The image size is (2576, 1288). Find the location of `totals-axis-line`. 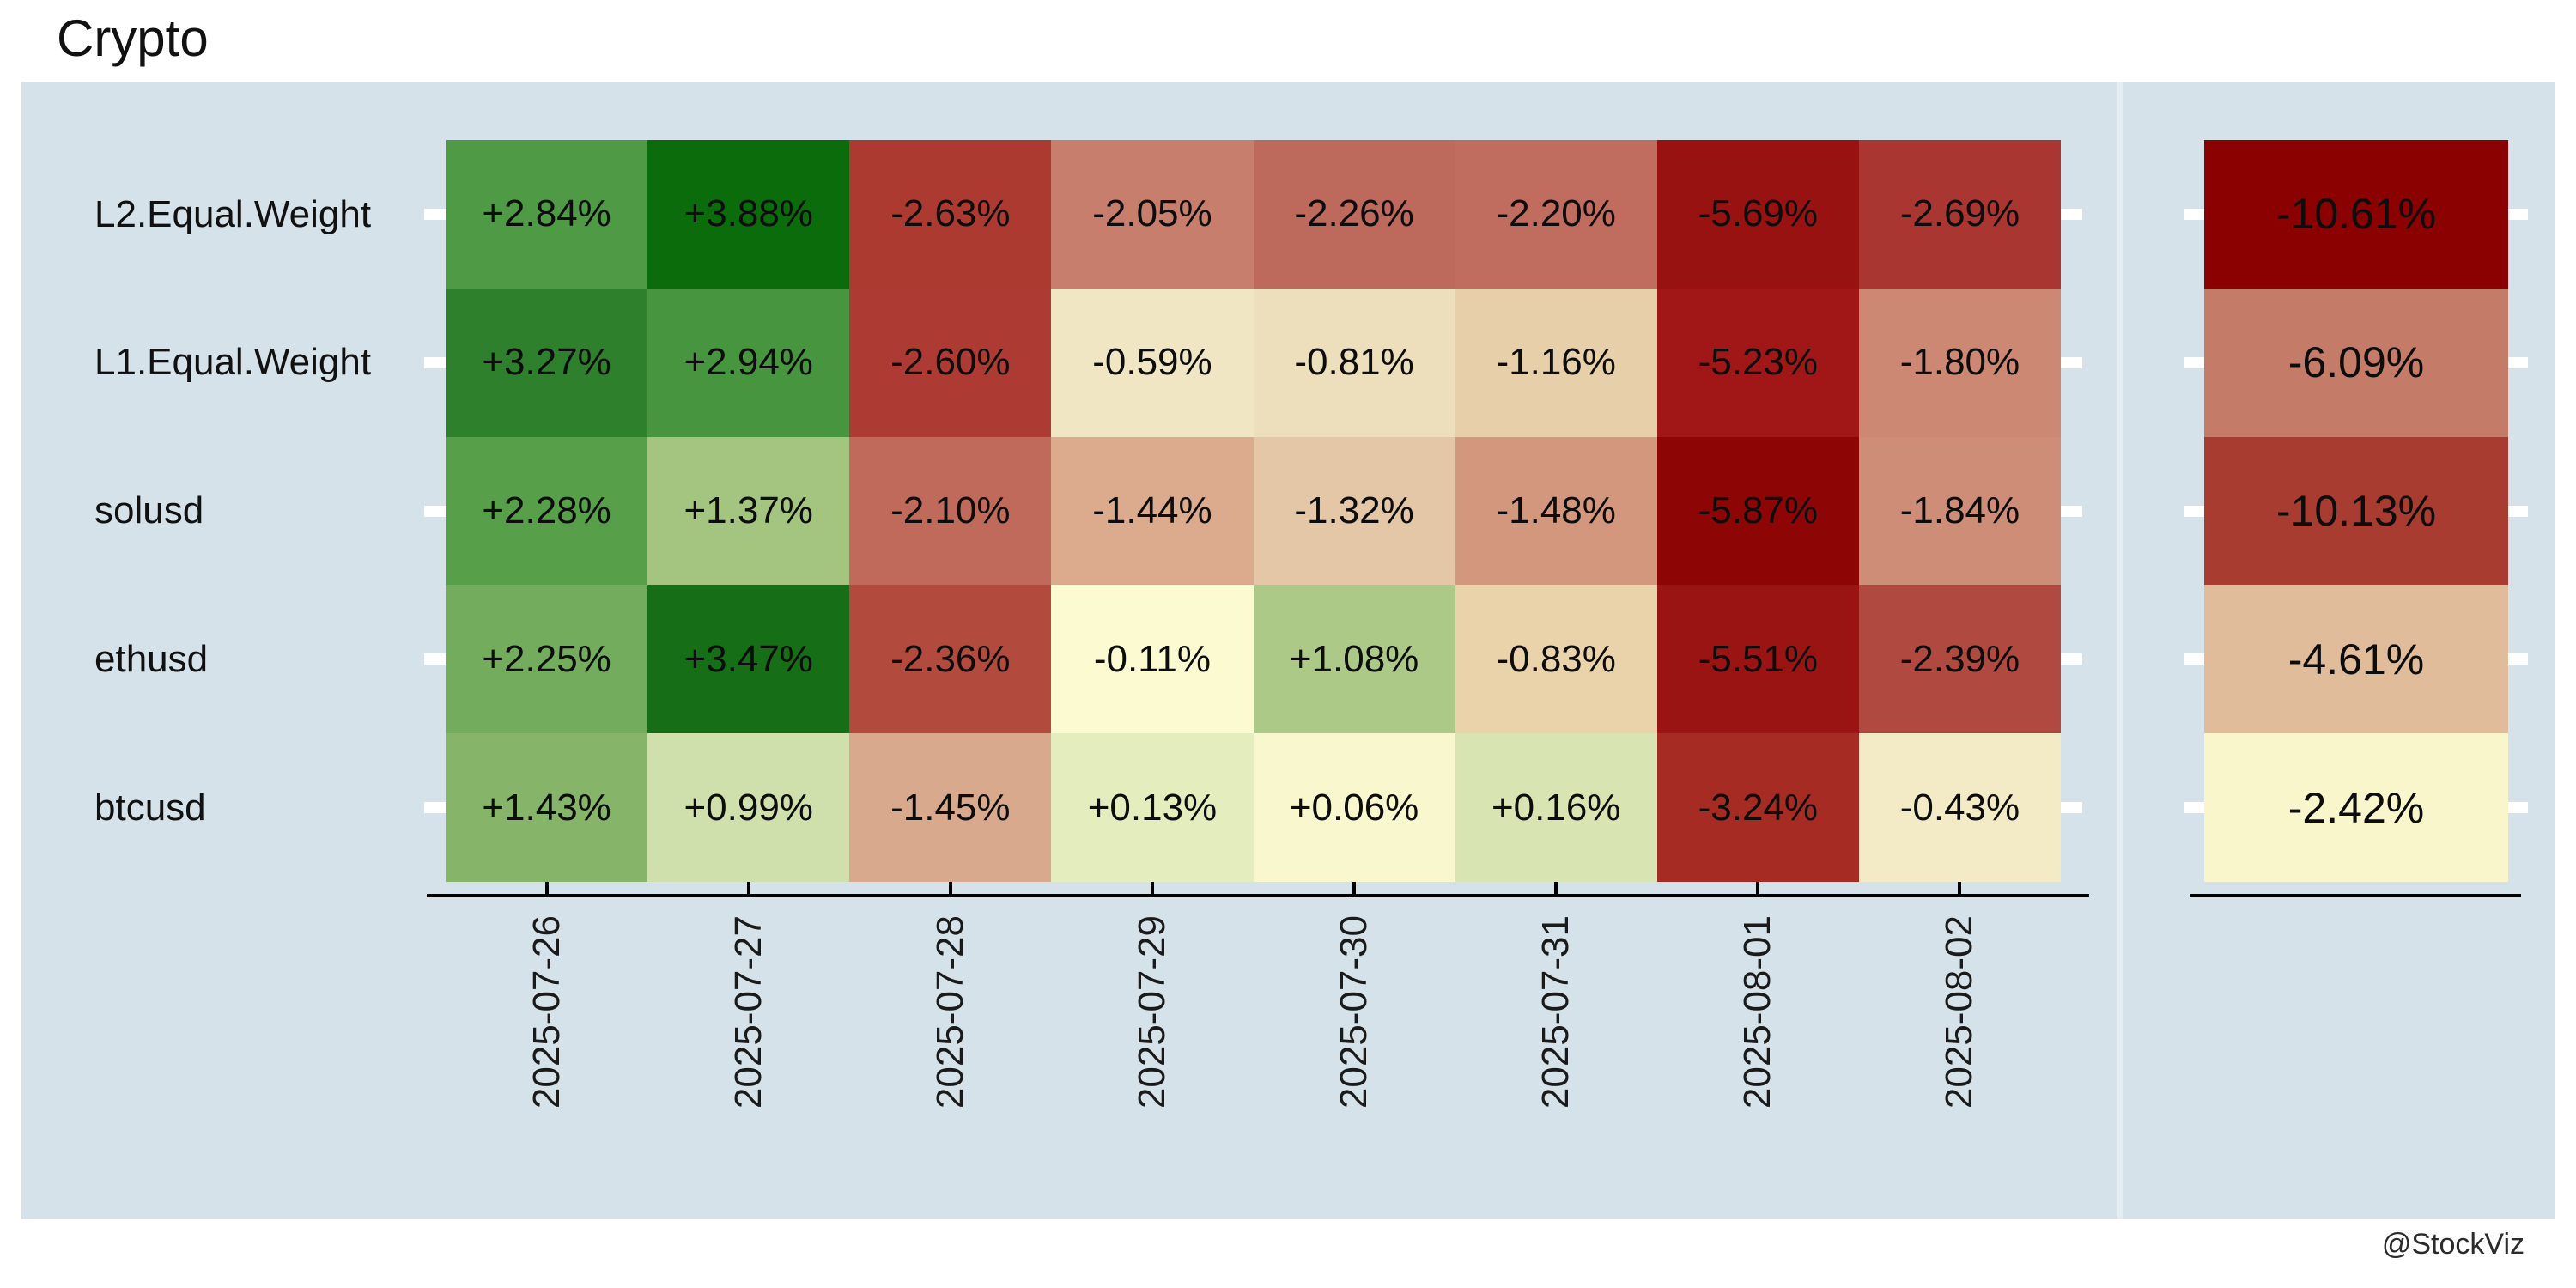

totals-axis-line is located at coordinates (2355, 896).